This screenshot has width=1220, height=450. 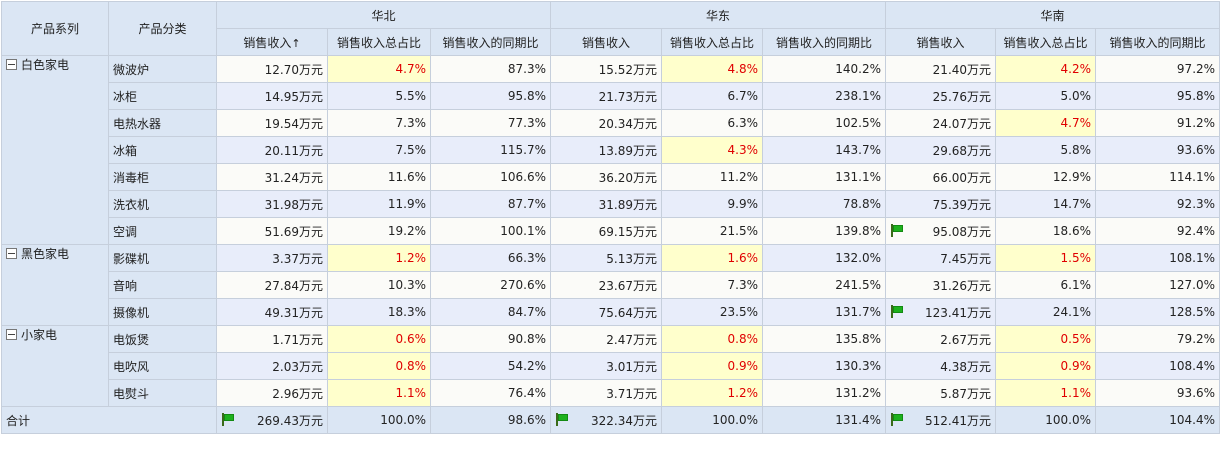 What do you see at coordinates (272, 366) in the screenshot?
I see `revenue-cell: 2.03万元` at bounding box center [272, 366].